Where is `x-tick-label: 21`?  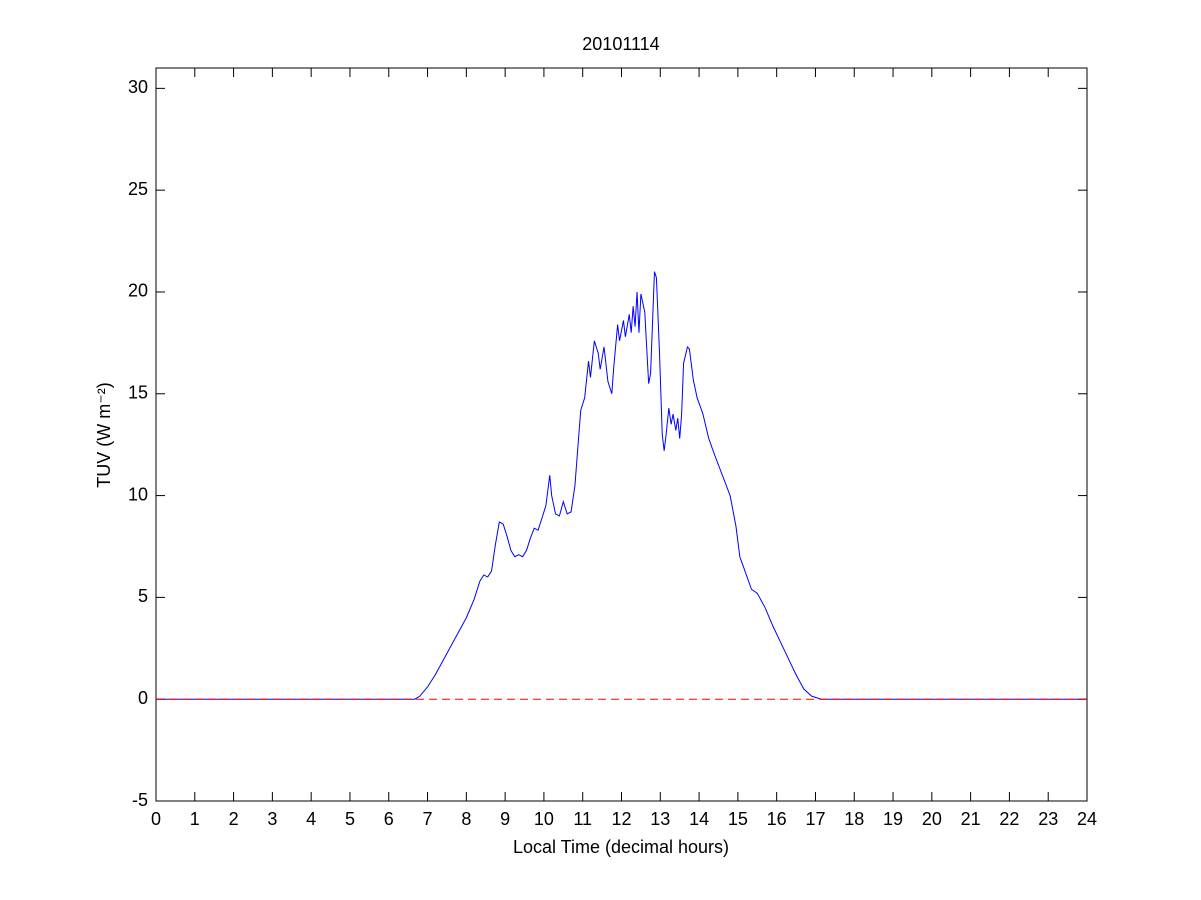 x-tick-label: 21 is located at coordinates (971, 819).